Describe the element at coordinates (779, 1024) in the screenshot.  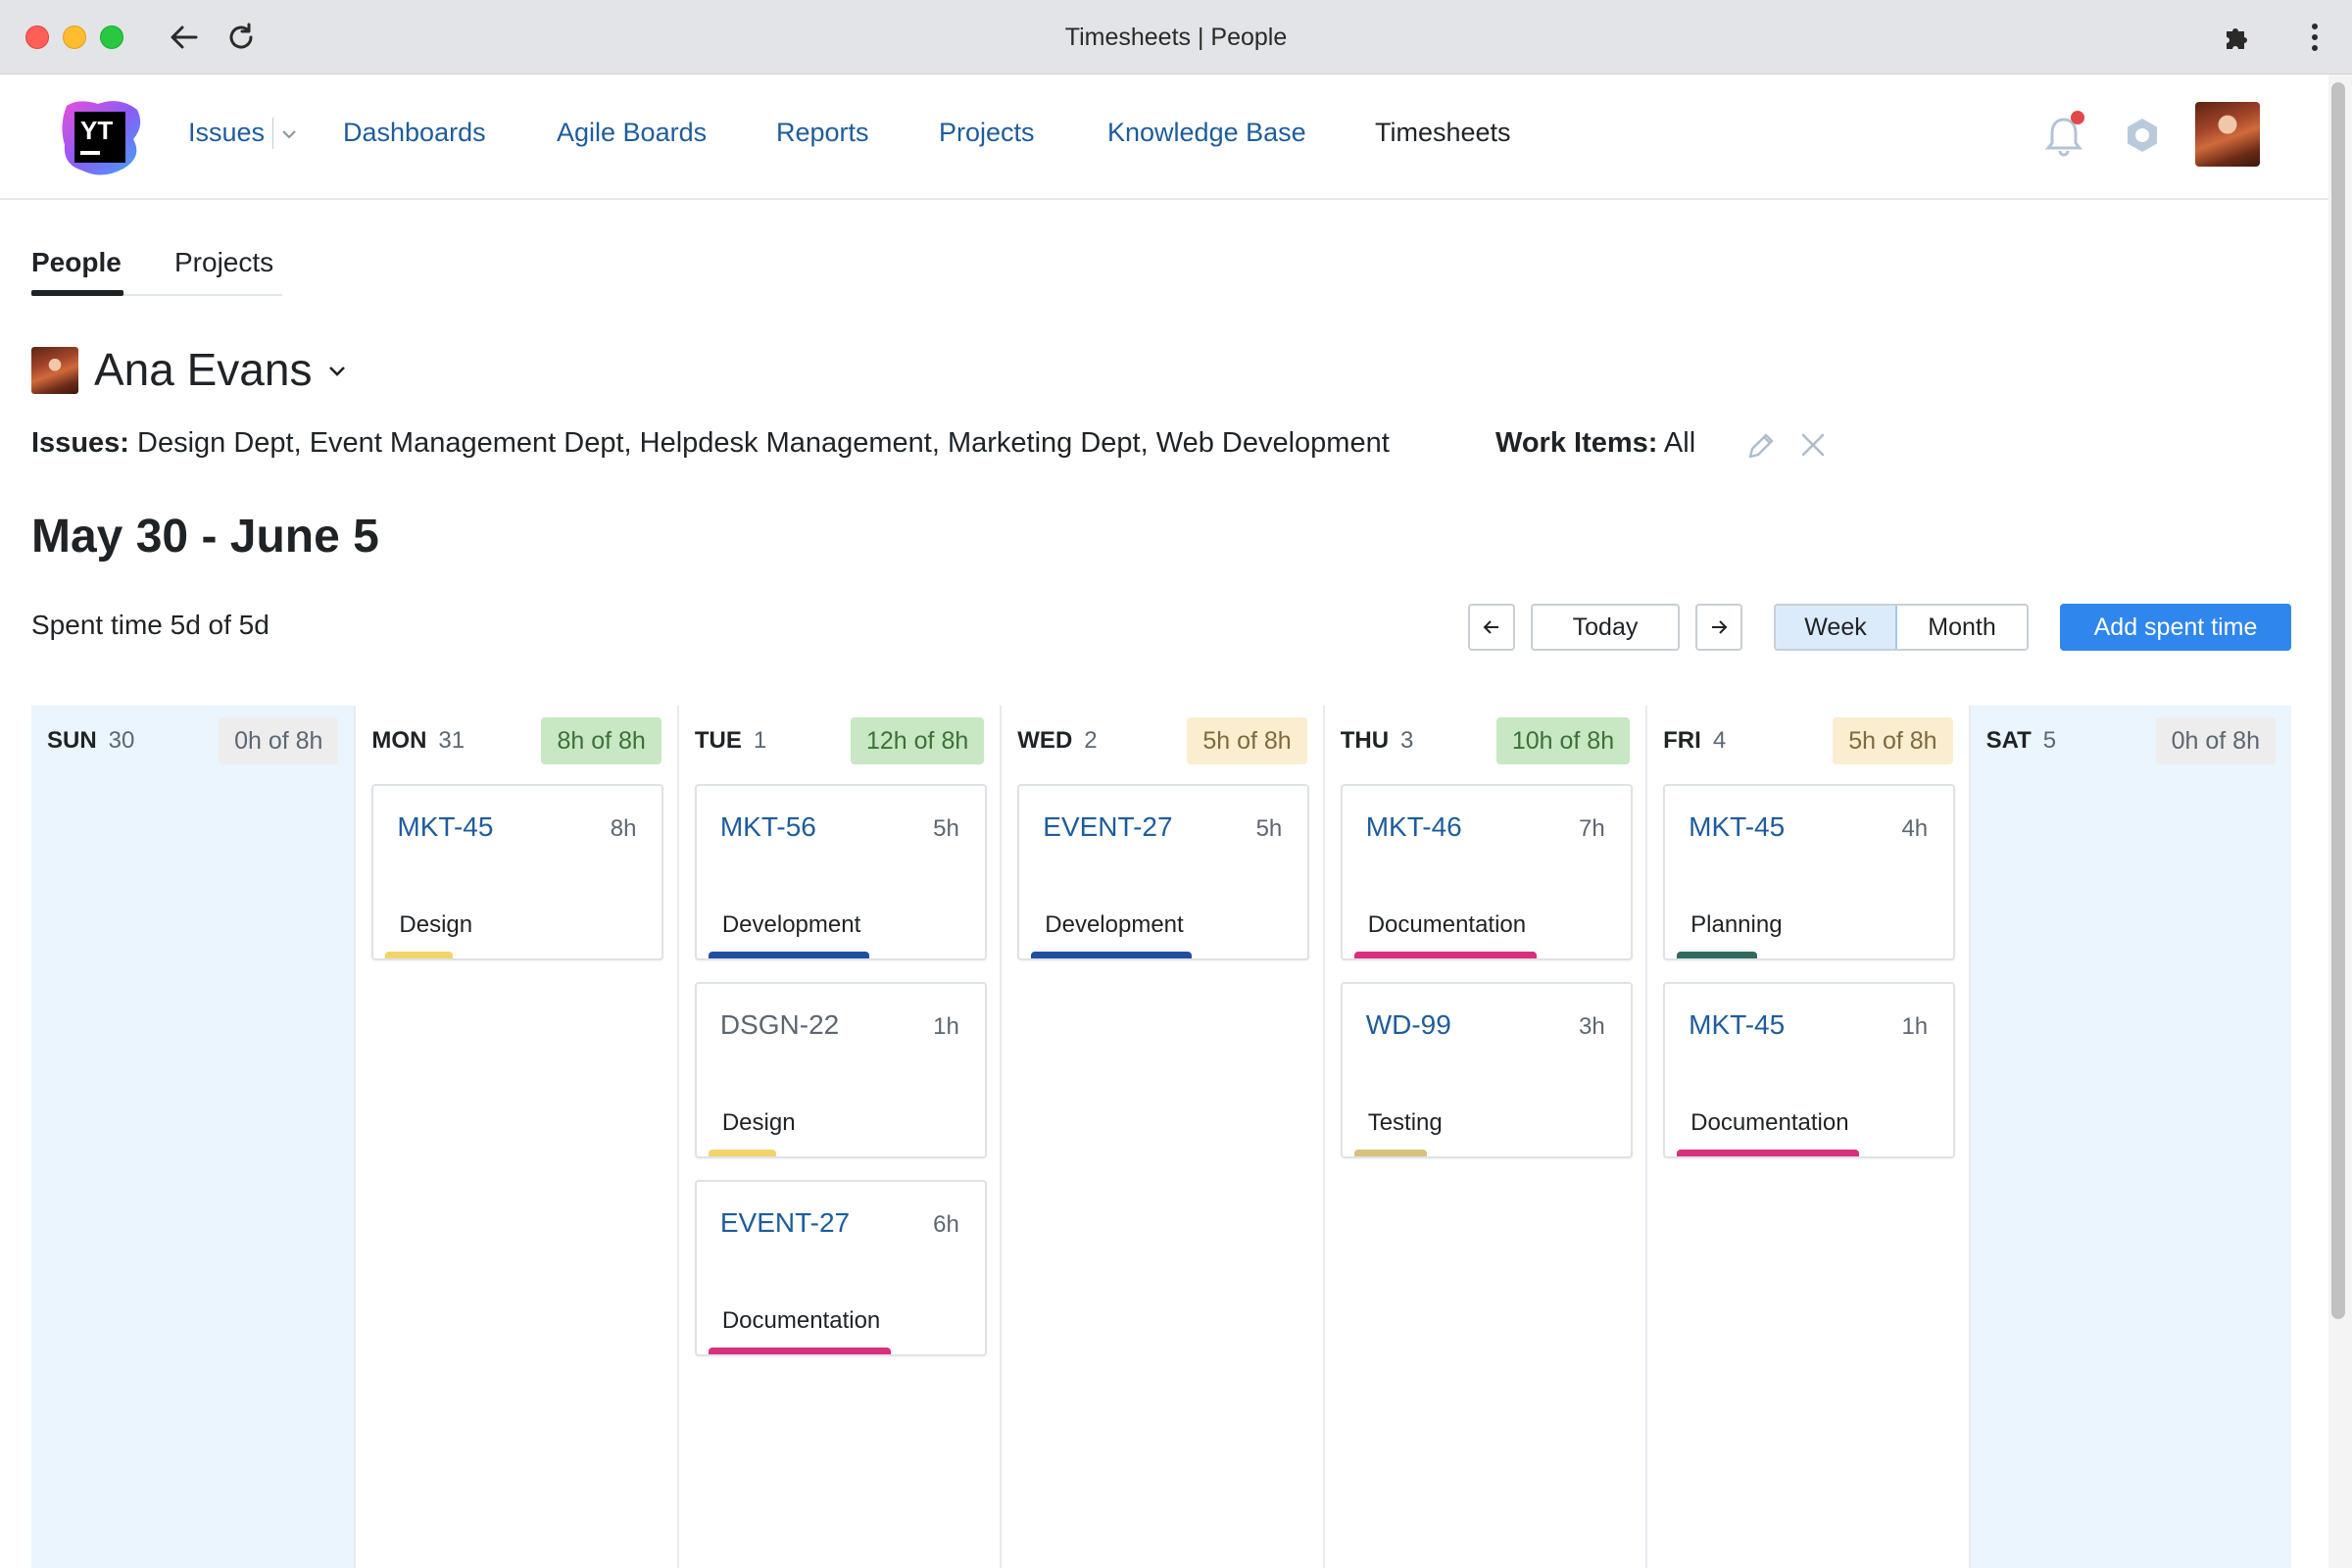
I see `issue-id-link: DSGN-22` at that location.